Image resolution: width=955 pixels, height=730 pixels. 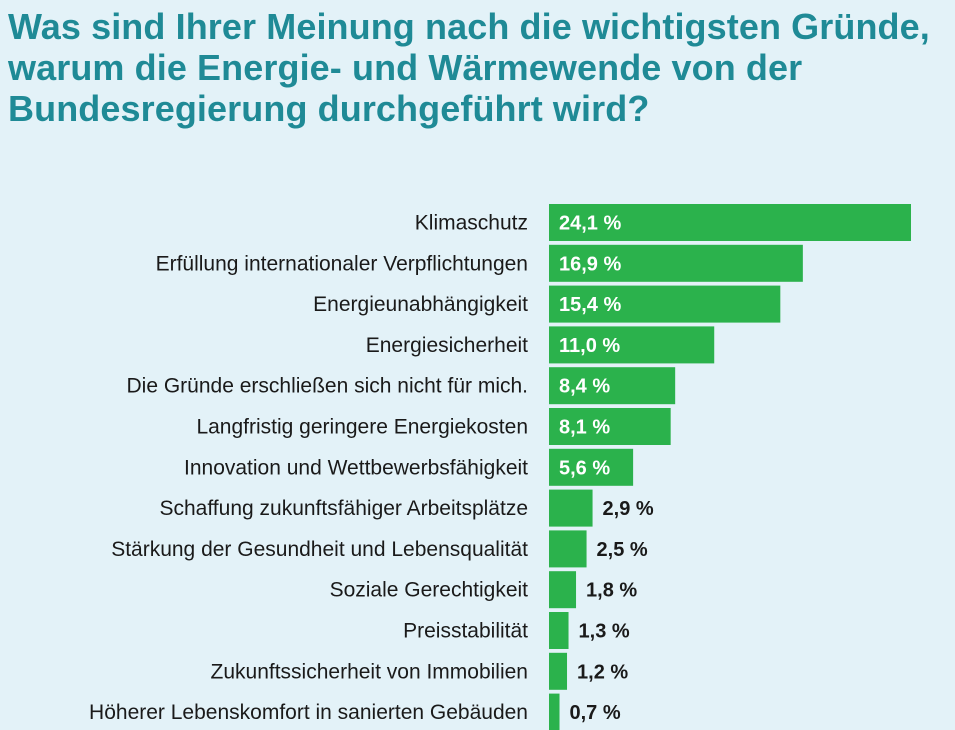 What do you see at coordinates (369, 671) in the screenshot?
I see `category-label: Zukunftssicherheit von Immobilien` at bounding box center [369, 671].